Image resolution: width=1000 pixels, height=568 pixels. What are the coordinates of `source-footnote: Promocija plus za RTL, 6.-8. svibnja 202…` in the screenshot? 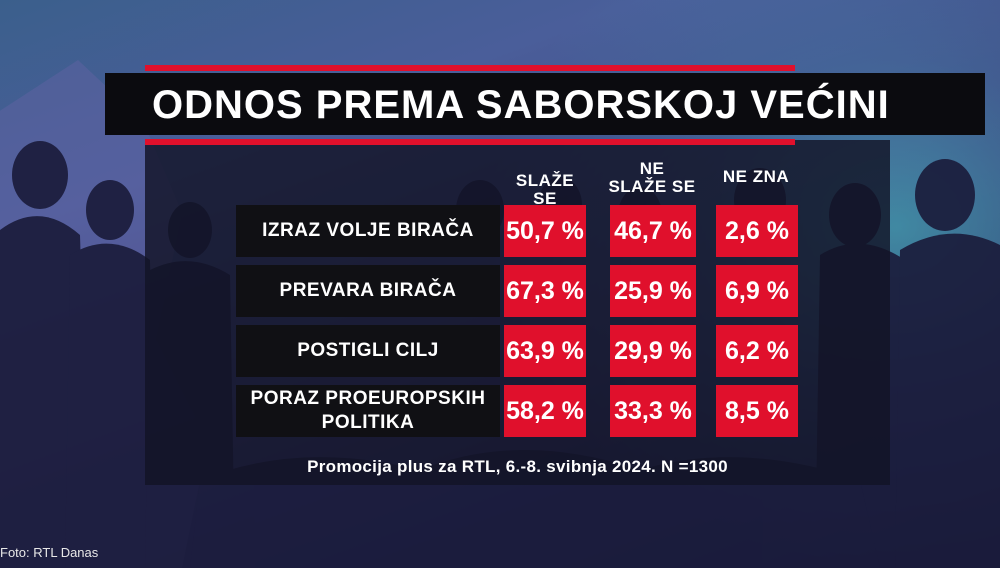 It's located at (517, 466).